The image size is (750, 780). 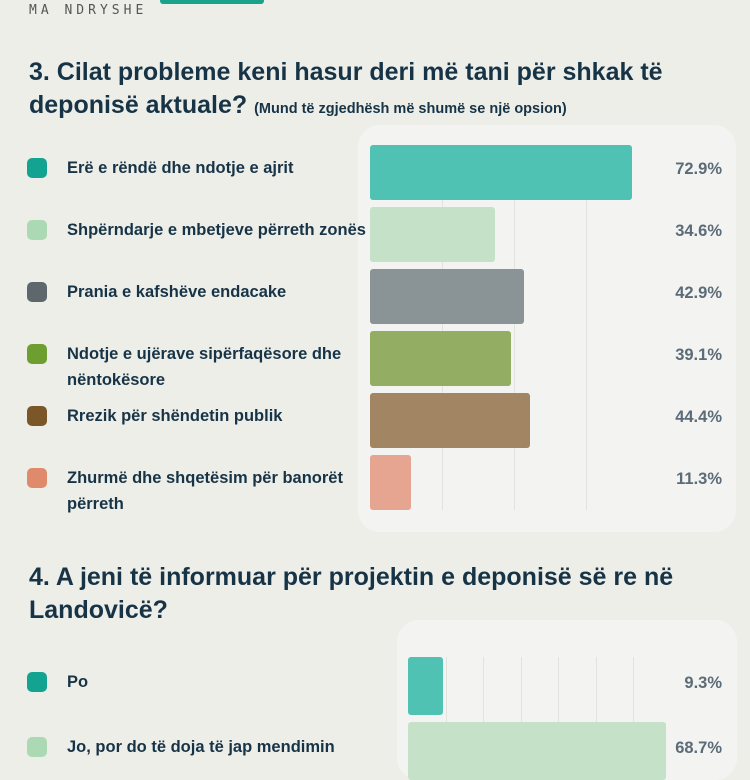 What do you see at coordinates (177, 292) in the screenshot?
I see `legend-label: Prania e kafshëve endacake` at bounding box center [177, 292].